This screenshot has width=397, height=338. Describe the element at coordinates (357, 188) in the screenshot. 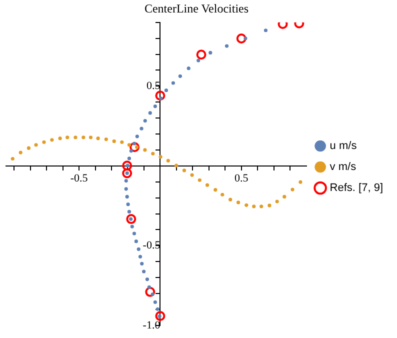

I see `legend-label: Refs. [7, 9]` at that location.